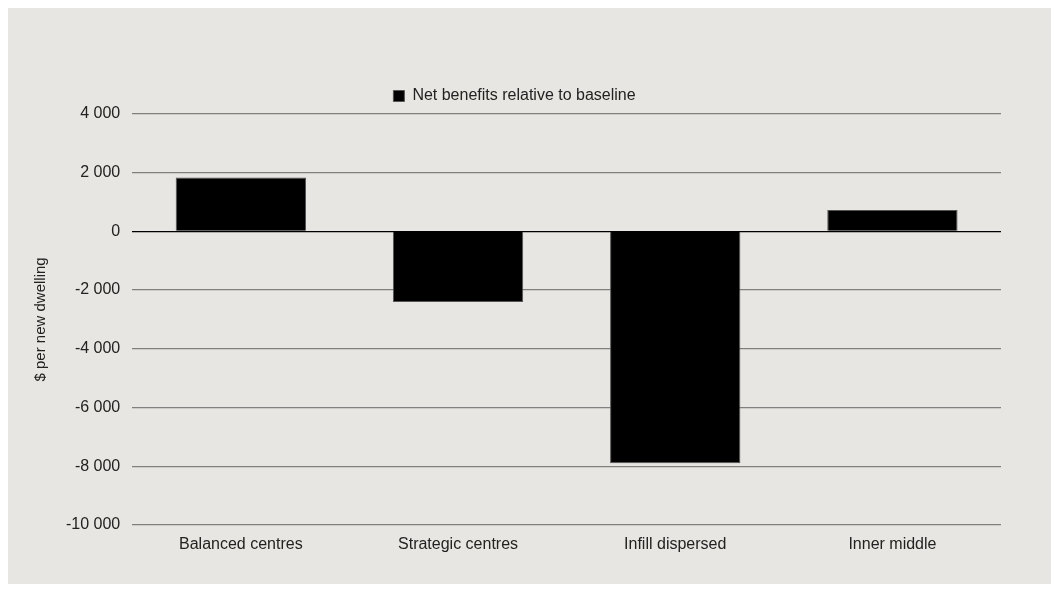  What do you see at coordinates (40, 319) in the screenshot?
I see `y-axis-title: $ per new dwelling` at bounding box center [40, 319].